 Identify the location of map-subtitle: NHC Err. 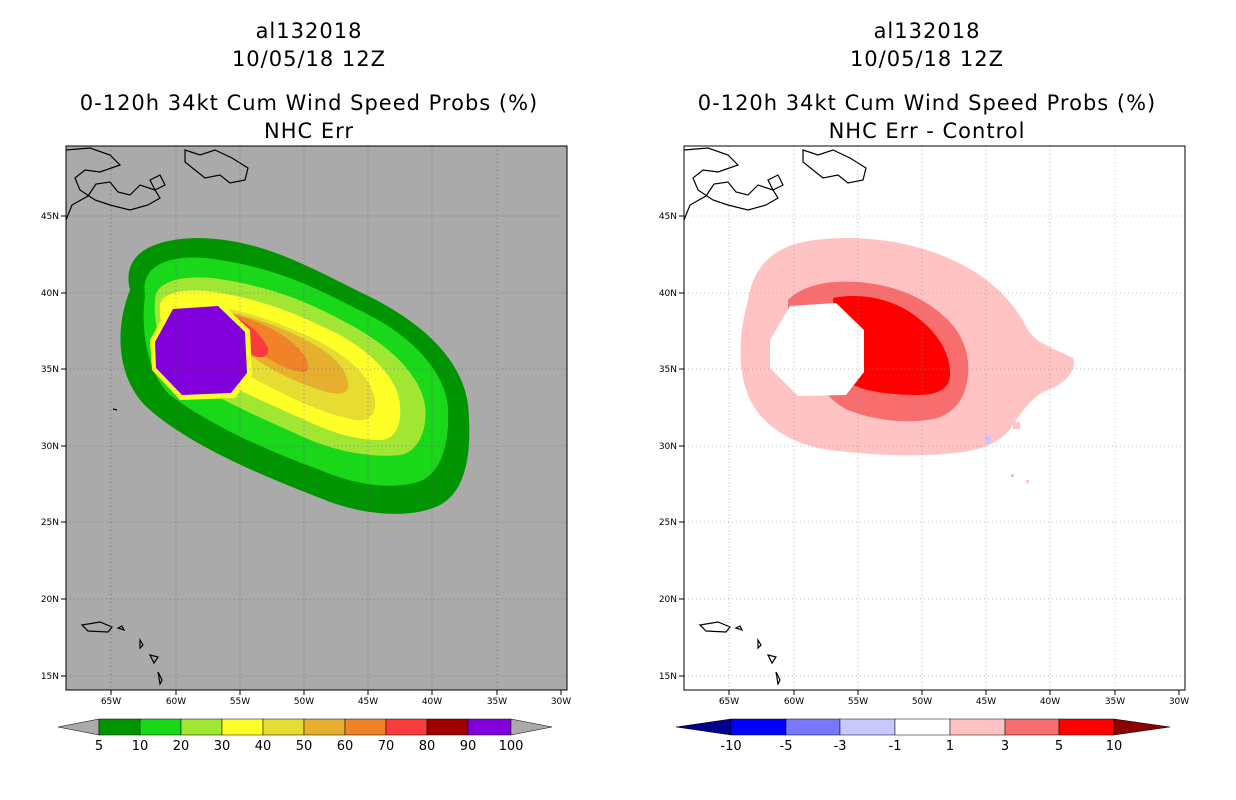
(308, 131).